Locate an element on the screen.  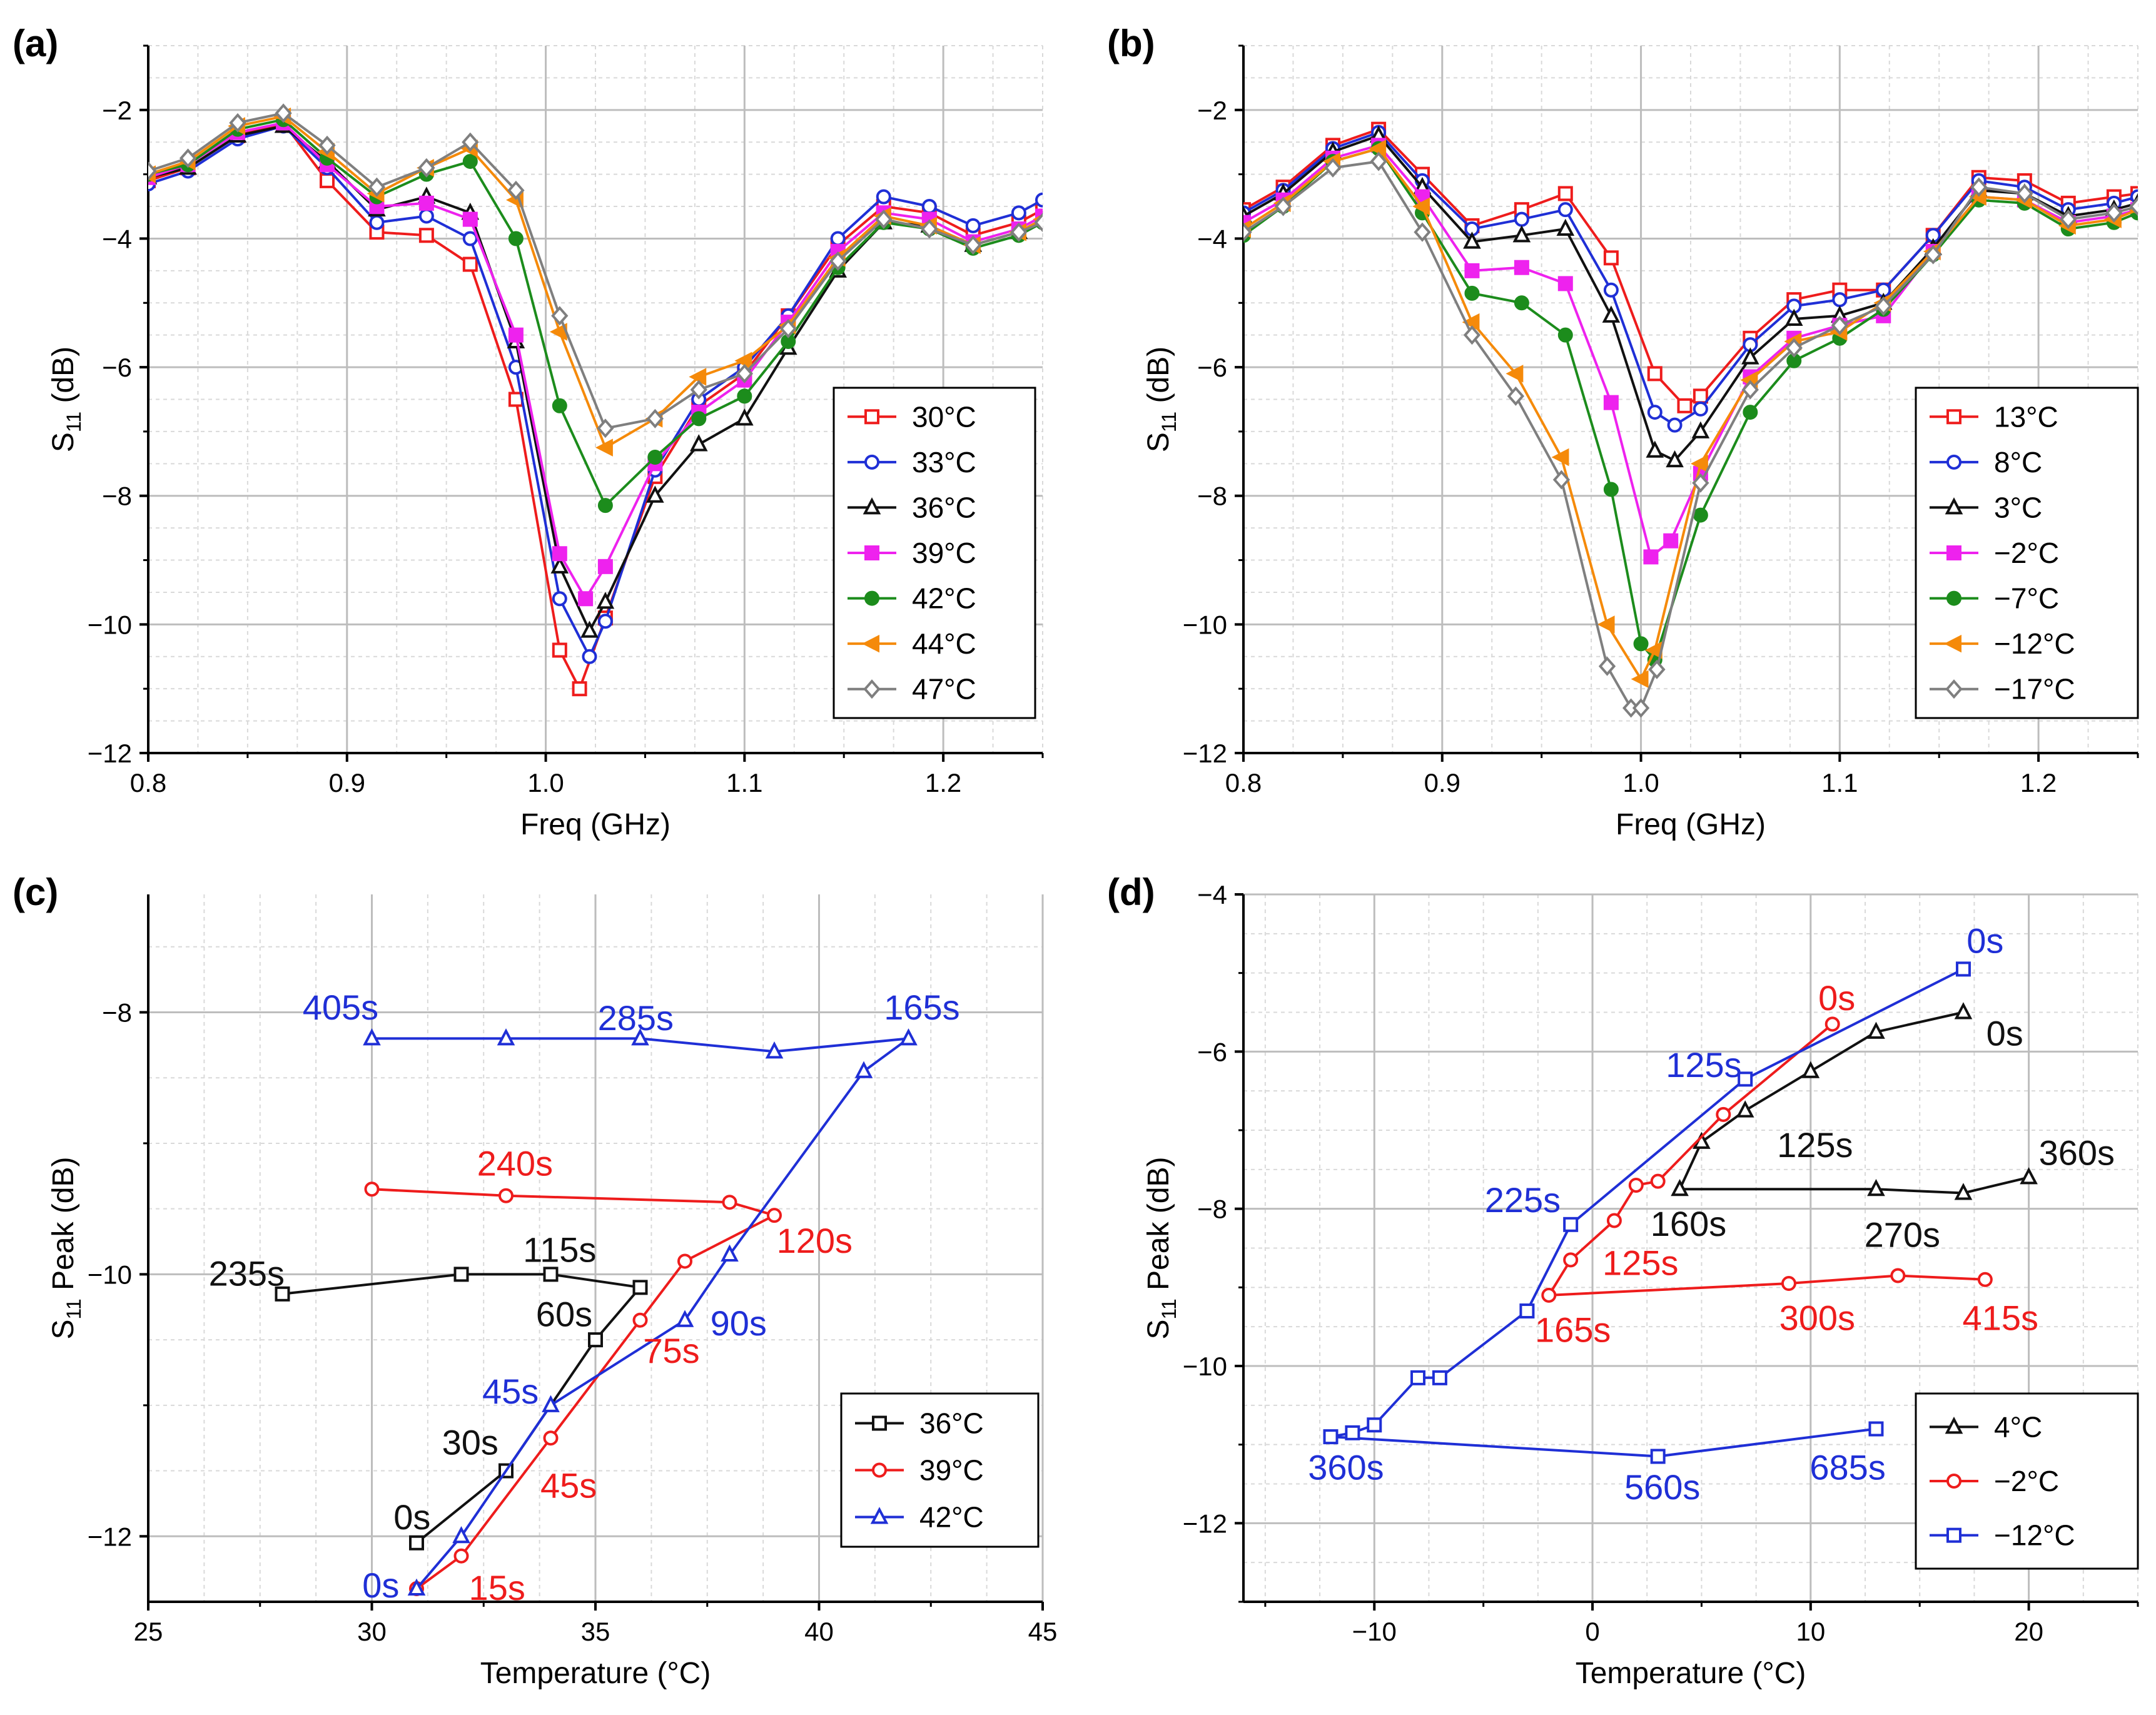
legend-label: −2°C is located at coordinates (2026, 1481).